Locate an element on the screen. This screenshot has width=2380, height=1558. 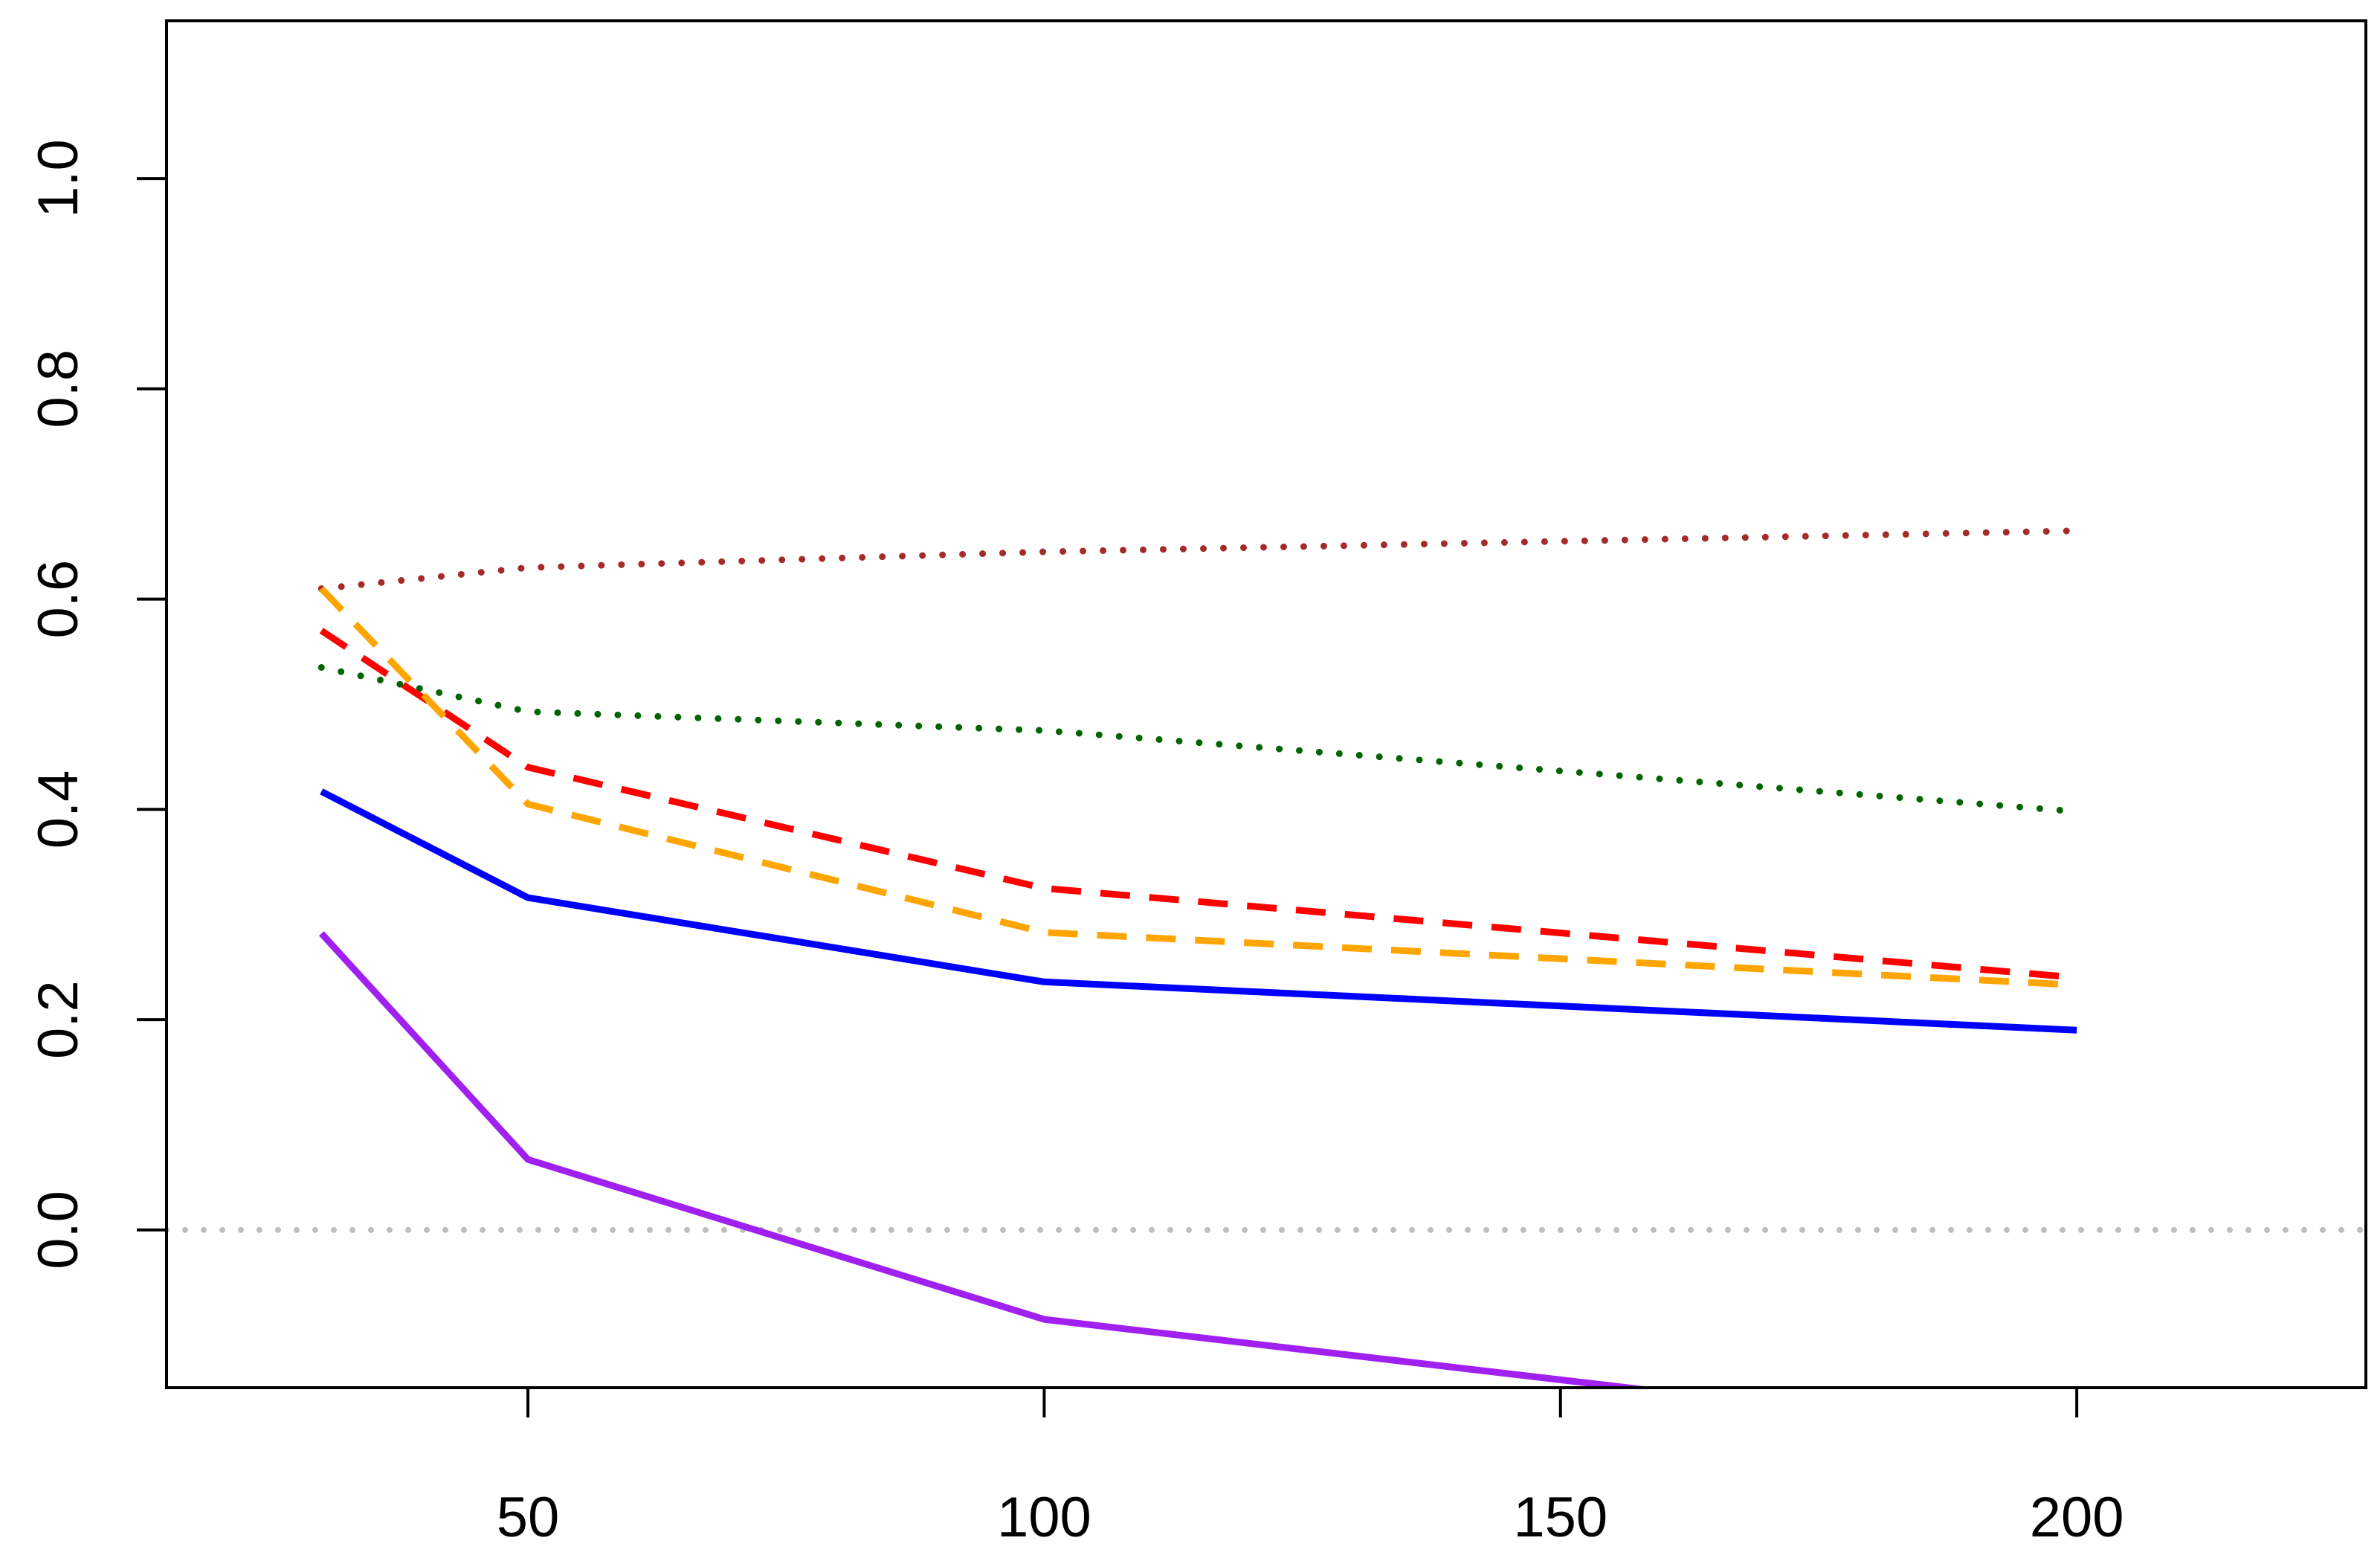
series-line-green-dotted is located at coordinates (1198, 740).